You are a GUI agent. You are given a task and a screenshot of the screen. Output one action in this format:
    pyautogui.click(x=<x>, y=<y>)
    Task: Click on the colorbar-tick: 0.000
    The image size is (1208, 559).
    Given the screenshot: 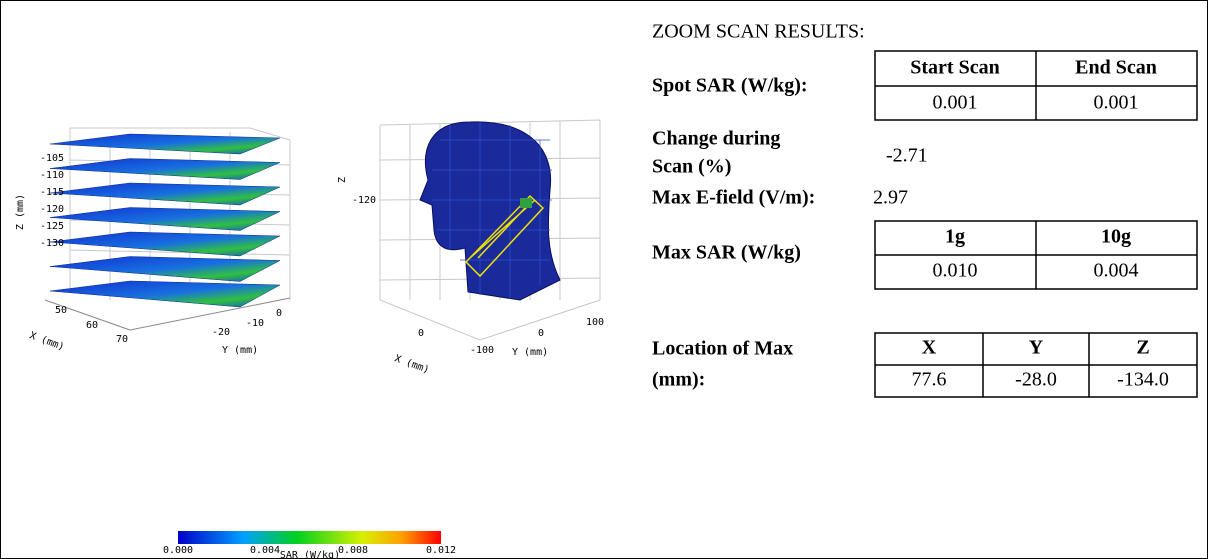 What is the action you would take?
    pyautogui.click(x=178, y=550)
    